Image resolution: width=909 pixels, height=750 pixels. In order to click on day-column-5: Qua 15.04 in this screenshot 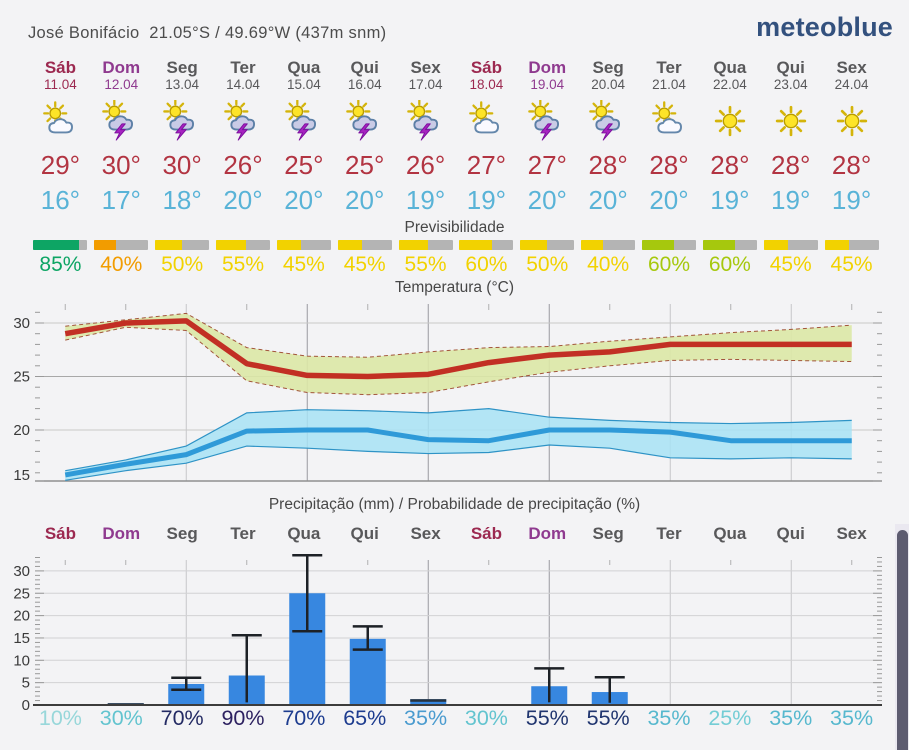, I will do `click(303, 77)`.